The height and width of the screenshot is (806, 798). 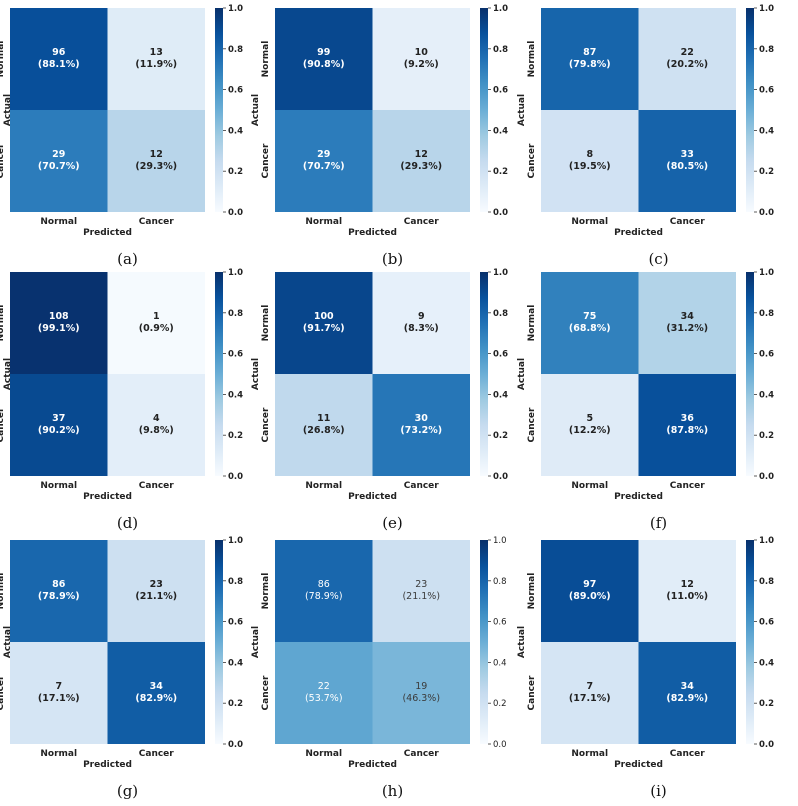 What do you see at coordinates (421, 328) in the screenshot?
I see `cell-percent-label: (8.3%)` at bounding box center [421, 328].